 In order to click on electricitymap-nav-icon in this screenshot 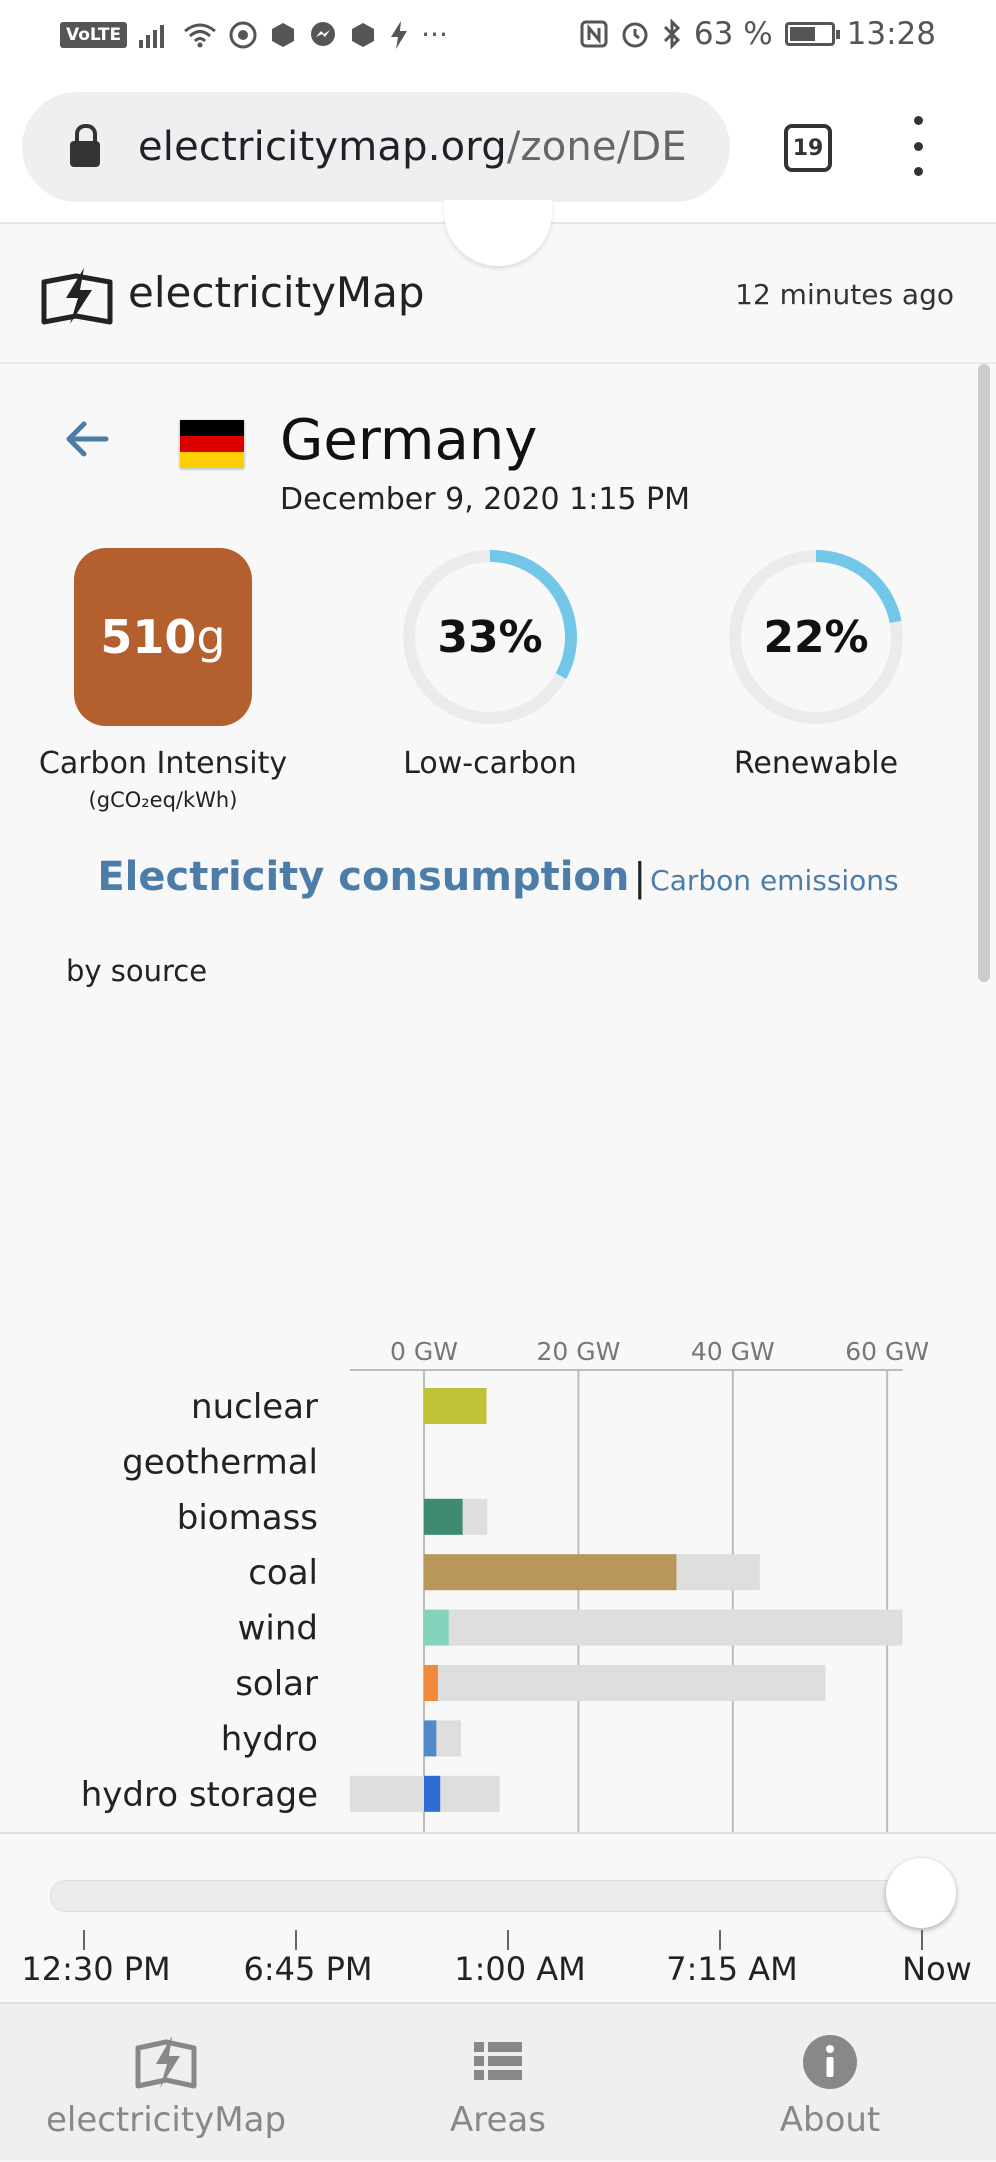, I will do `click(166, 2062)`.